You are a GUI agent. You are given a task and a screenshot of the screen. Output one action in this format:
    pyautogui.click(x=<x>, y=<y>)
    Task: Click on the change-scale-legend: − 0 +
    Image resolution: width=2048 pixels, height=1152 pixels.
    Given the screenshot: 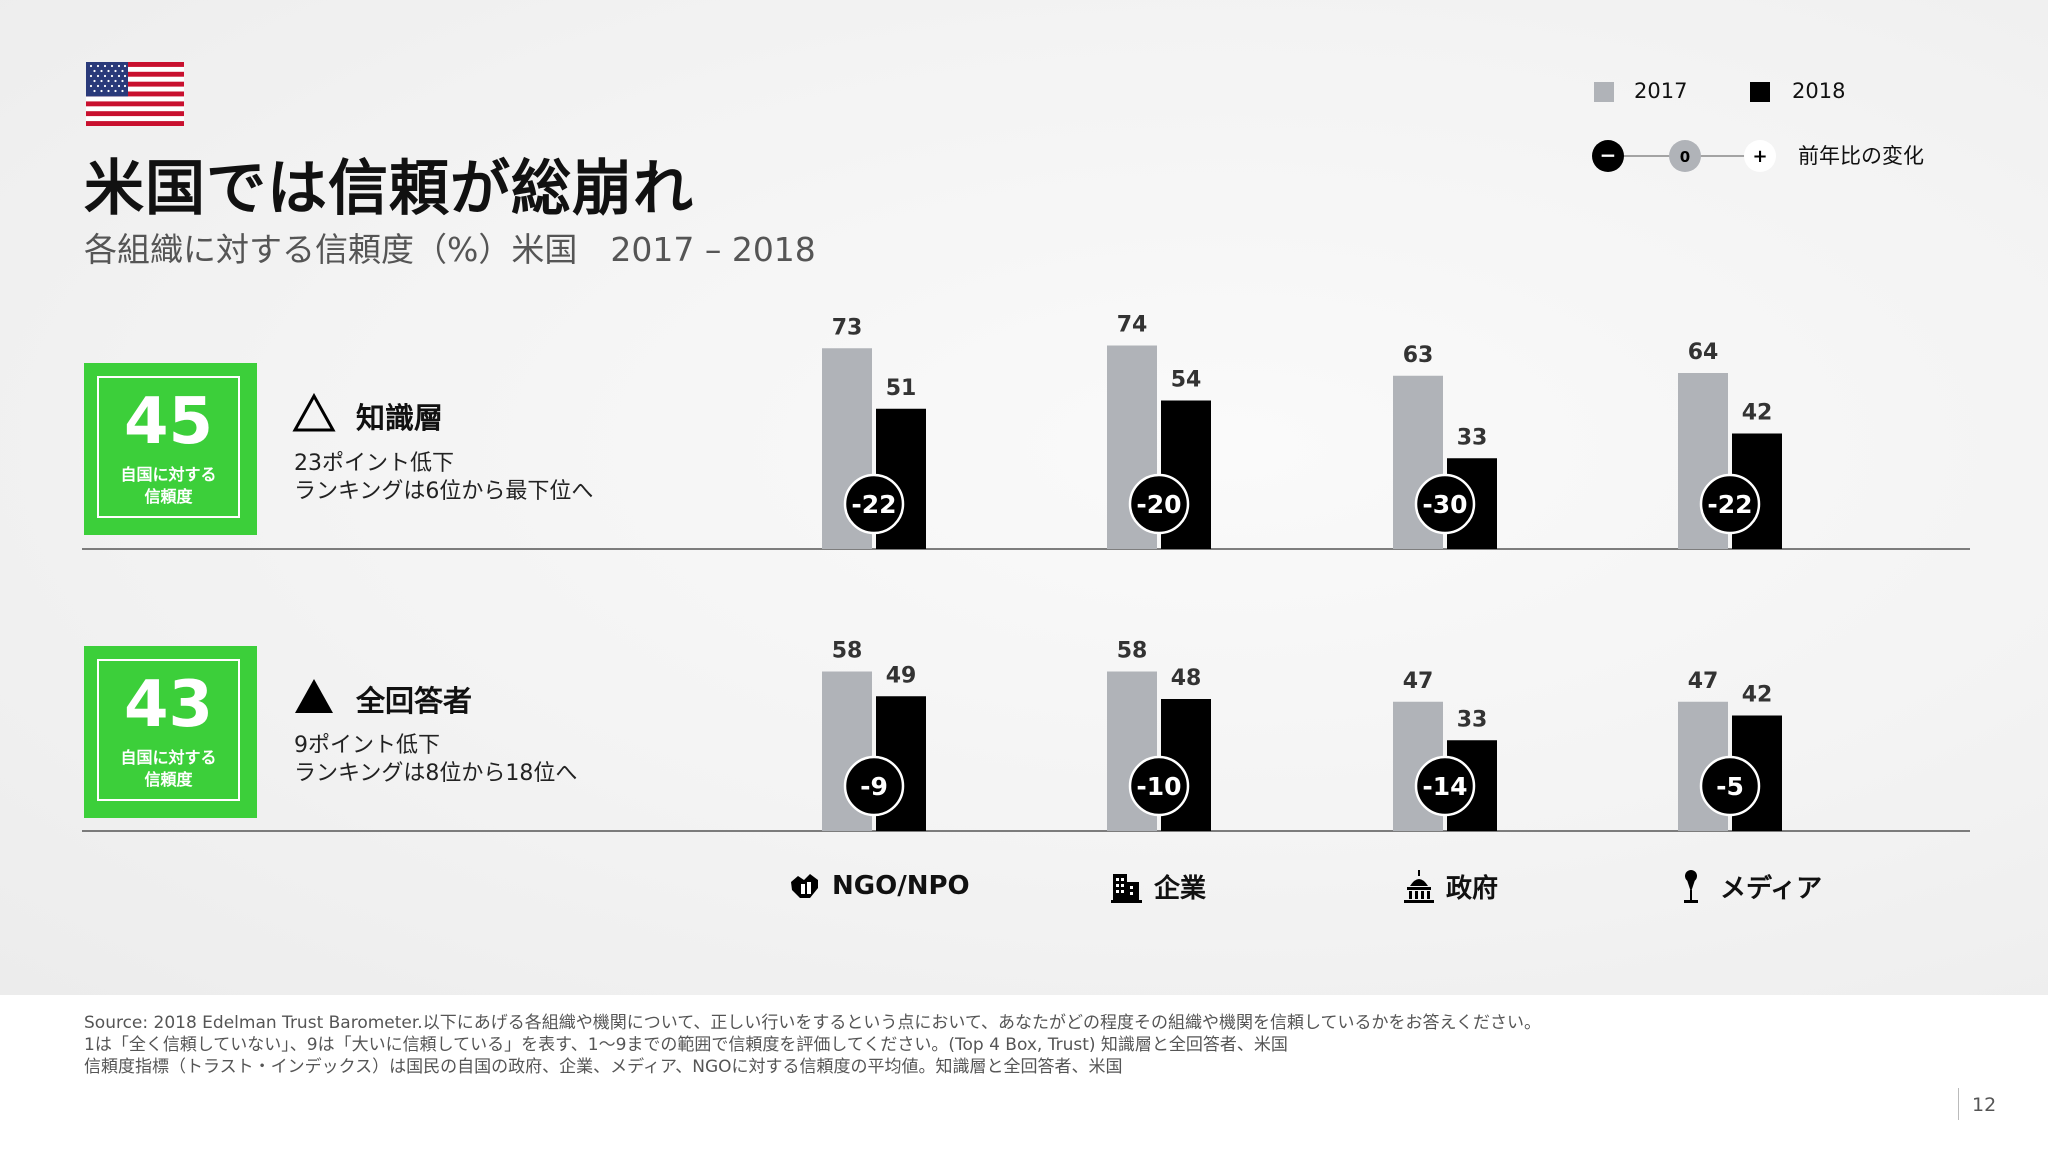 What is the action you would take?
    pyautogui.click(x=1684, y=156)
    